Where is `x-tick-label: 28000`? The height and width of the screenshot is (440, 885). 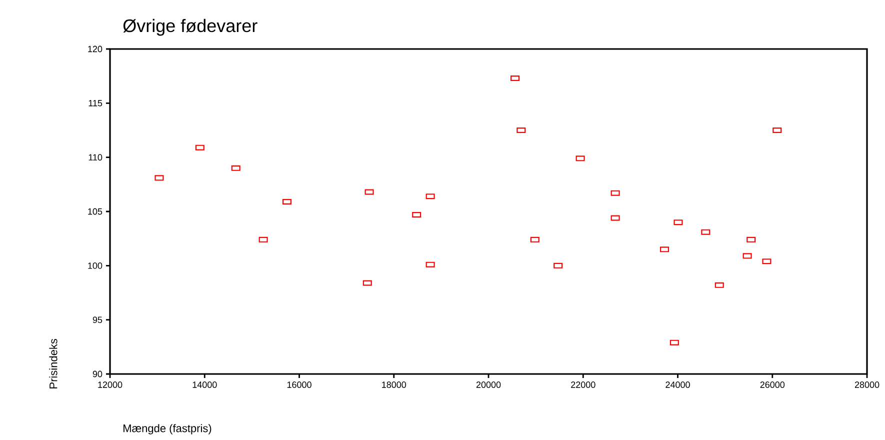
x-tick-label: 28000 is located at coordinates (867, 385).